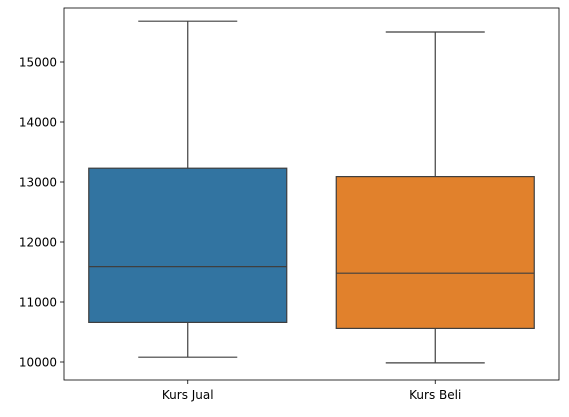 The width and height of the screenshot is (569, 417). I want to click on y-tick-label: 13000, so click(38, 183).